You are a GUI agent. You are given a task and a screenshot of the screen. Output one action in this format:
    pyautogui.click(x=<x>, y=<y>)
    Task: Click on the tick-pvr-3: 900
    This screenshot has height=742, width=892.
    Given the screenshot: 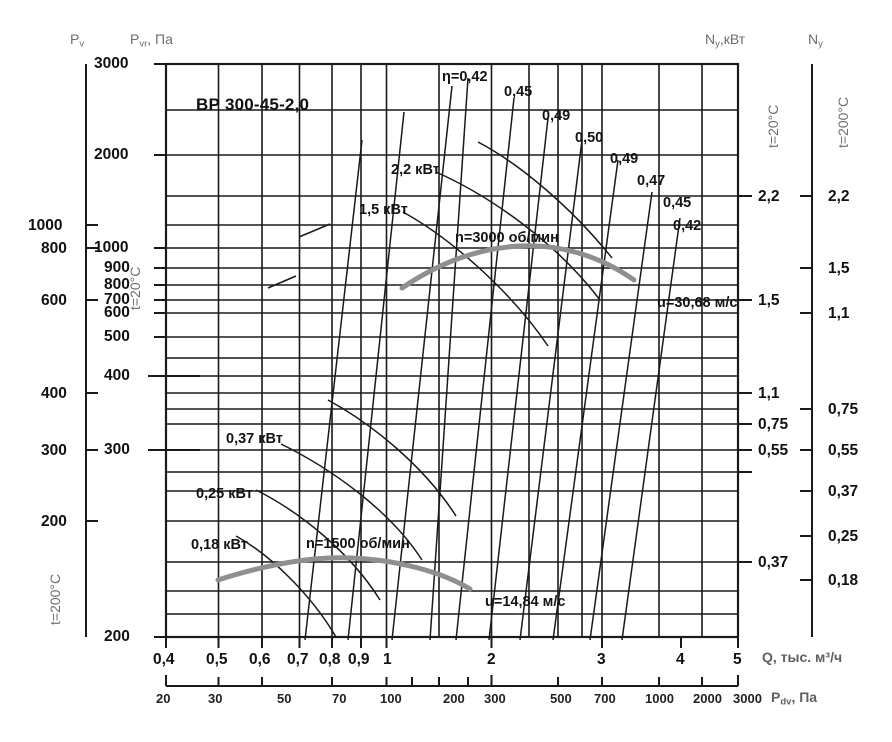 What is the action you would take?
    pyautogui.click(x=117, y=267)
    